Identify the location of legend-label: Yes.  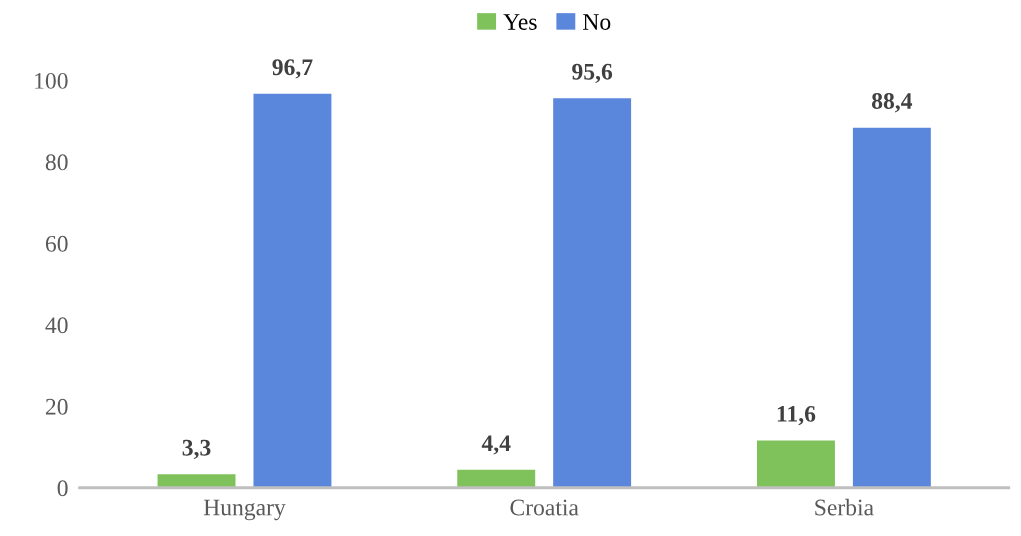
(520, 22).